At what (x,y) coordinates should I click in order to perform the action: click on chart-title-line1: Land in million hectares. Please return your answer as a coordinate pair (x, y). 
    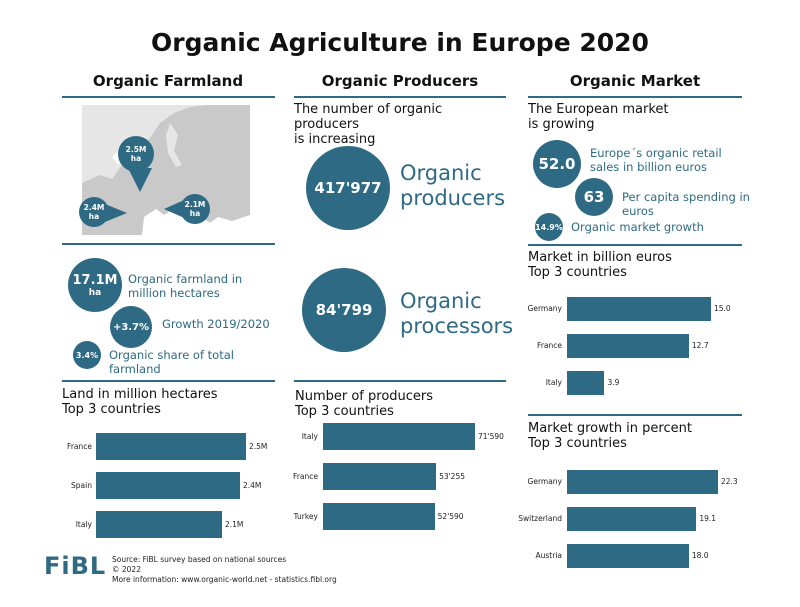
    Looking at the image, I should click on (140, 394).